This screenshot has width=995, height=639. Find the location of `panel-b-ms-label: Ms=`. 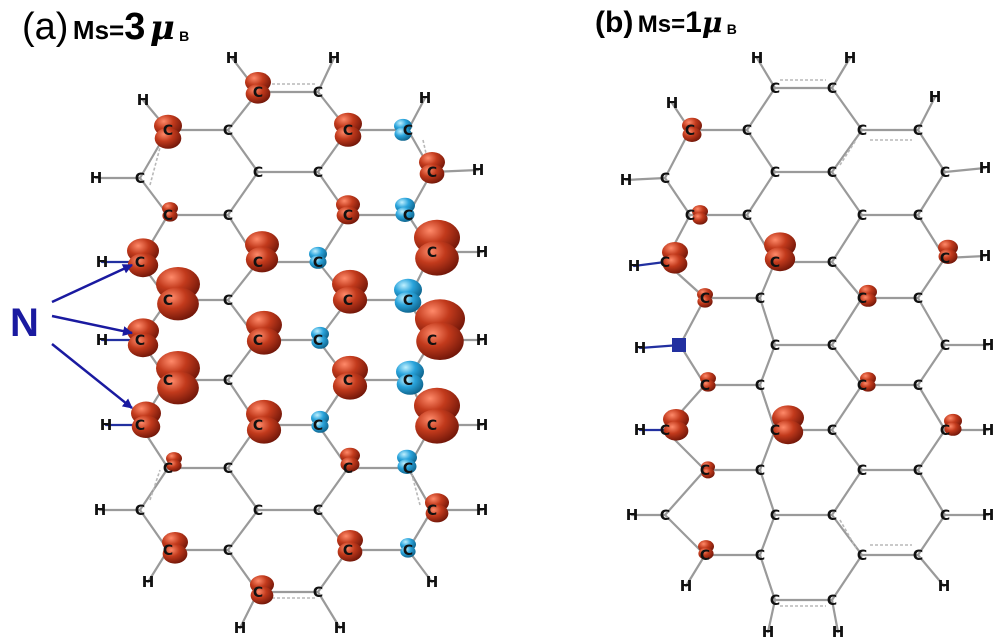

panel-b-ms-label: Ms= is located at coordinates (661, 24).